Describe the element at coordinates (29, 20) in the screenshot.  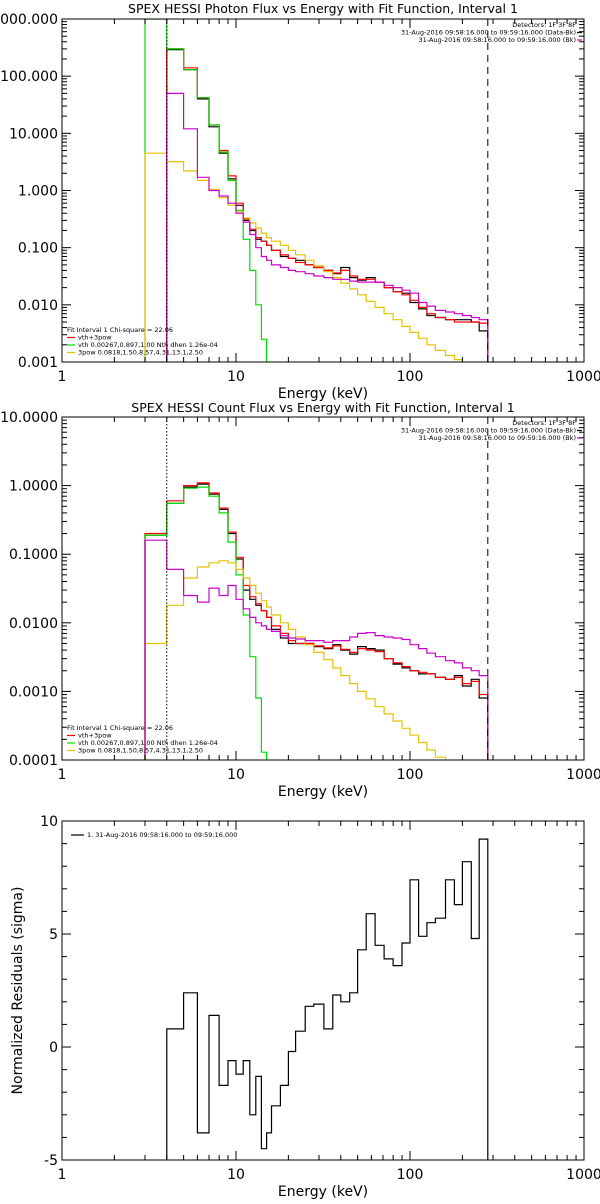
I see `y-tick-label: 1000.000` at that location.